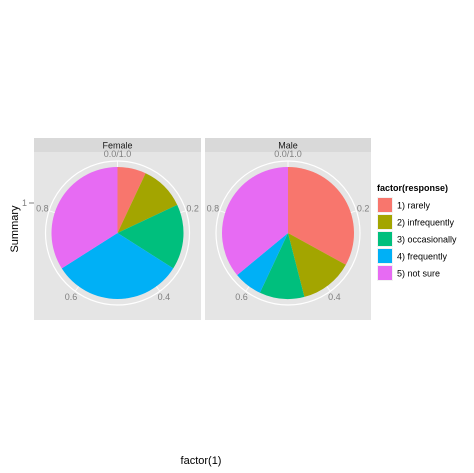 Image resolution: width=474 pixels, height=473 pixels. I want to click on facet-male: Male 0.0/1.0 0.2 0.4 0.6 0.8, so click(288, 229).